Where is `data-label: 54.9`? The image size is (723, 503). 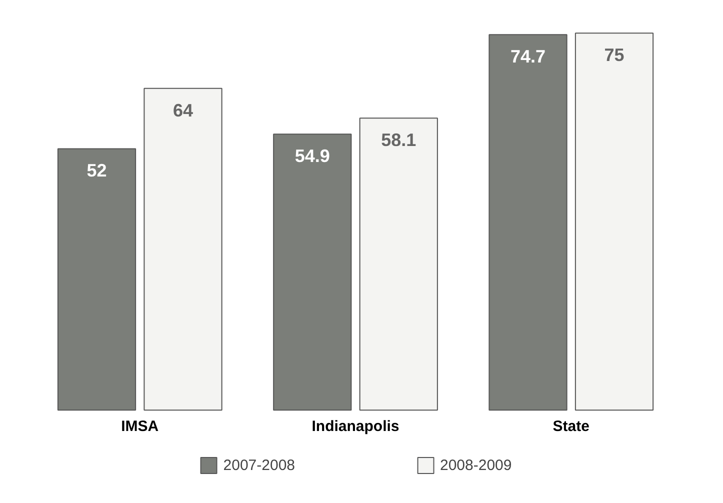 data-label: 54.9 is located at coordinates (312, 156).